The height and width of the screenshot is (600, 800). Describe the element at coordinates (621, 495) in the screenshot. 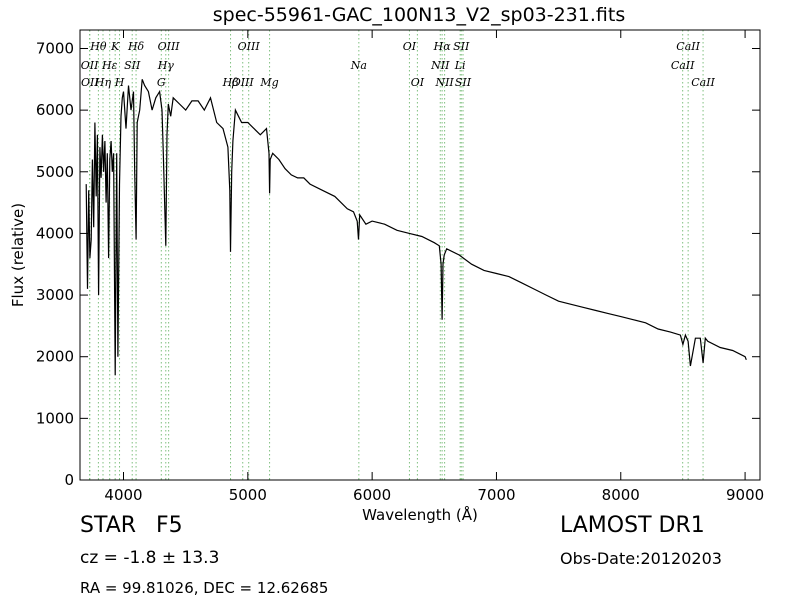

I see `x-tick-label: 8000` at that location.